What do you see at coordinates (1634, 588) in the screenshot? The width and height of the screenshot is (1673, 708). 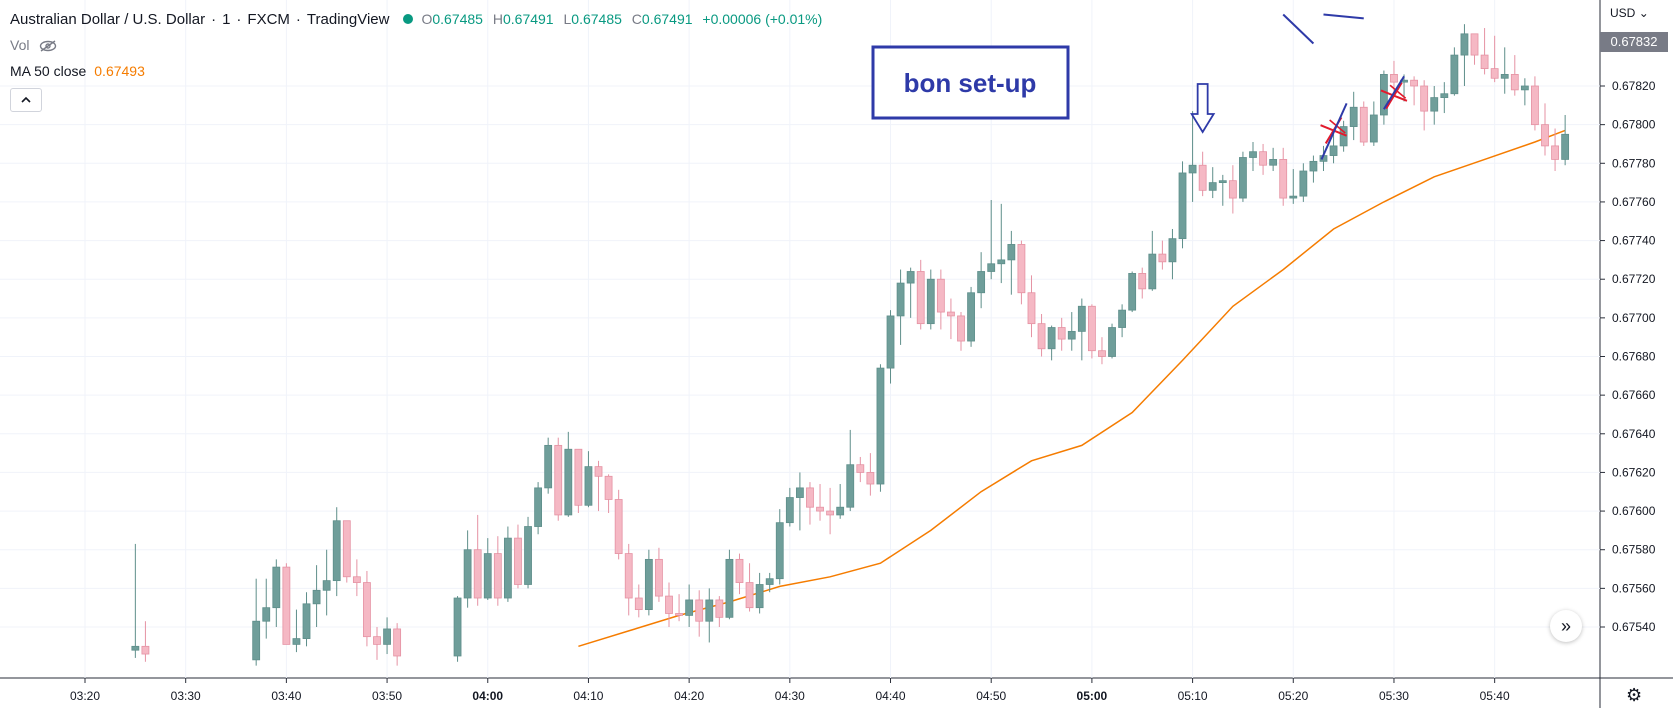 I see `y-tick-label: 0.67560` at bounding box center [1634, 588].